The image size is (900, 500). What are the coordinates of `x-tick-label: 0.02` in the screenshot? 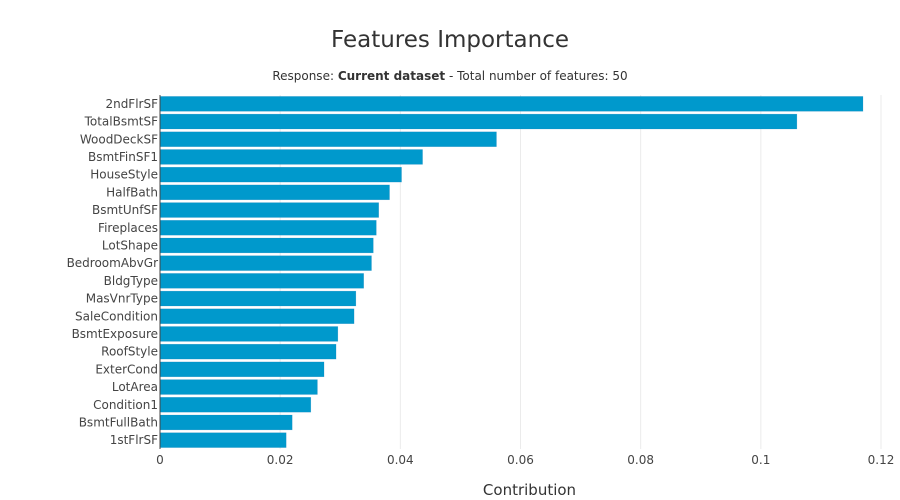 It's located at (280, 460).